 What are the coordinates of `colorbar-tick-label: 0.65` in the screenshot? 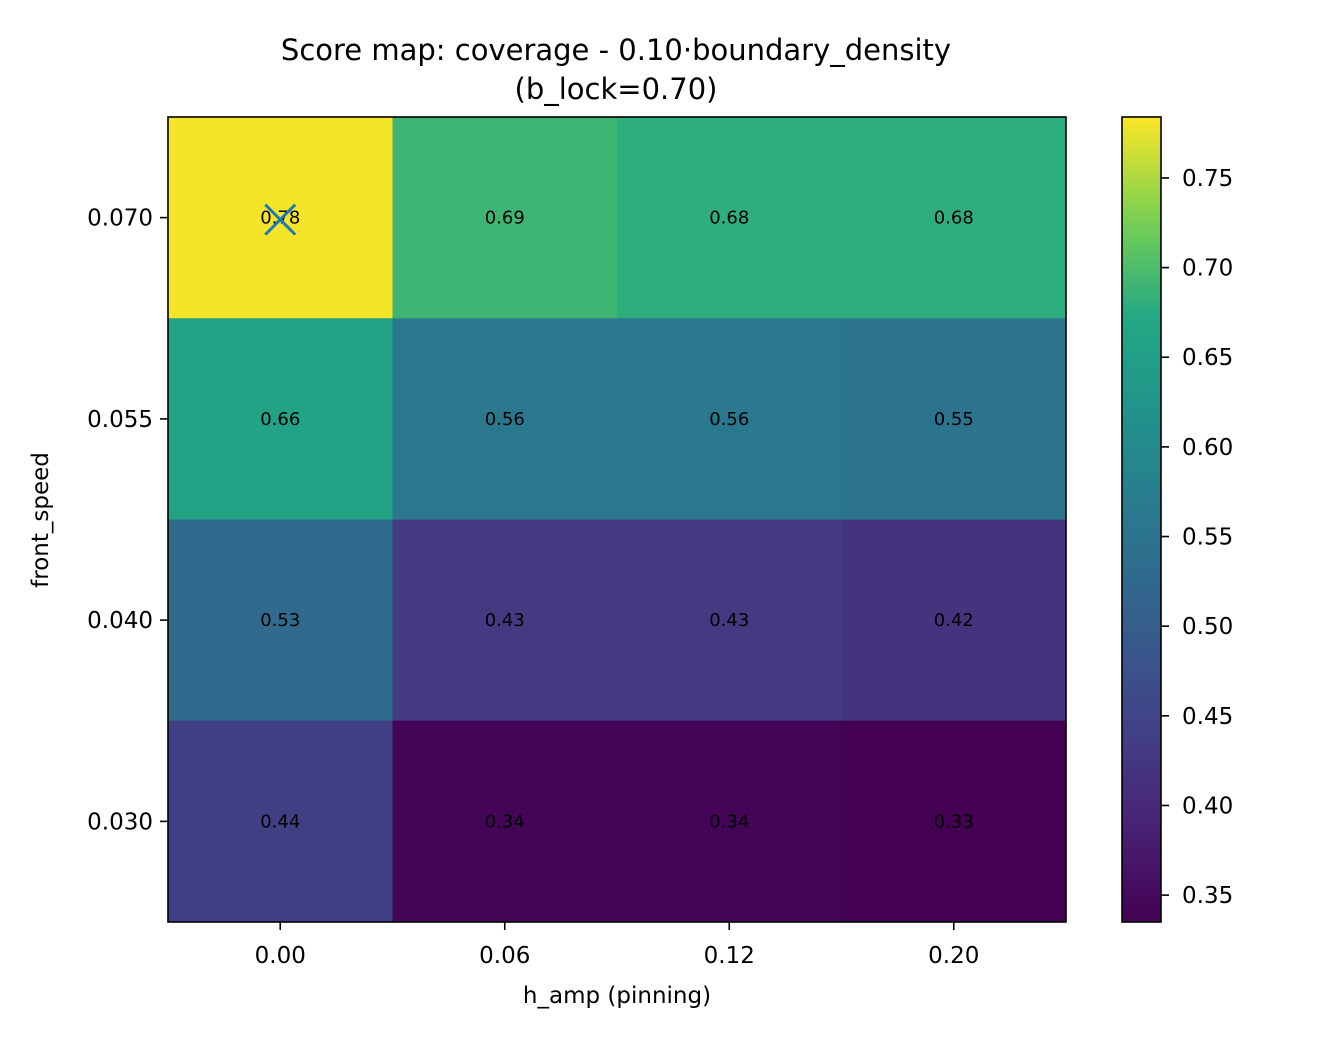 It's located at (1207, 358).